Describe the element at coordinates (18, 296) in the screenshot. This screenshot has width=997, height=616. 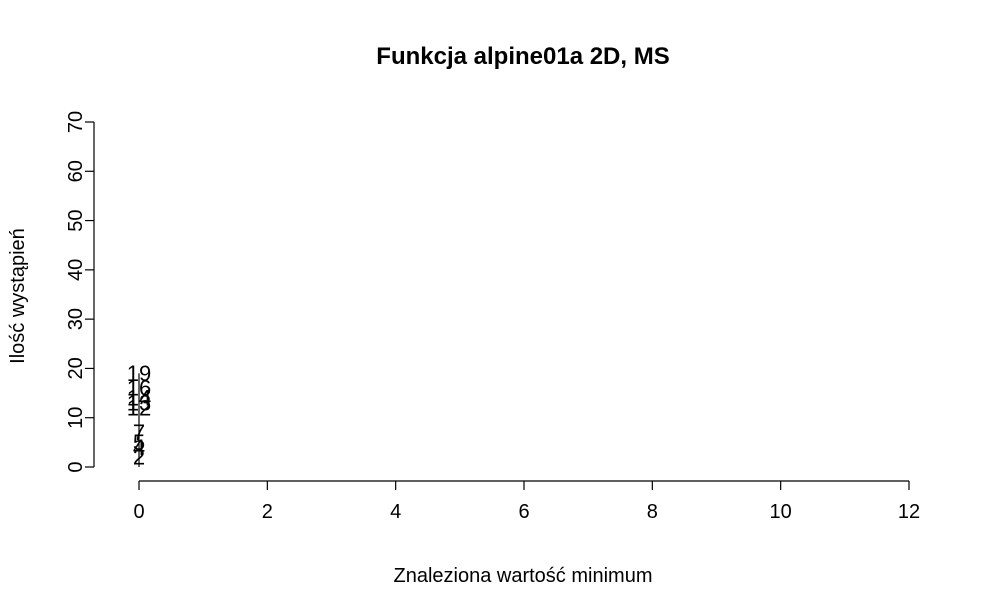
I see `y-axis-label: Ilość wystąpień` at that location.